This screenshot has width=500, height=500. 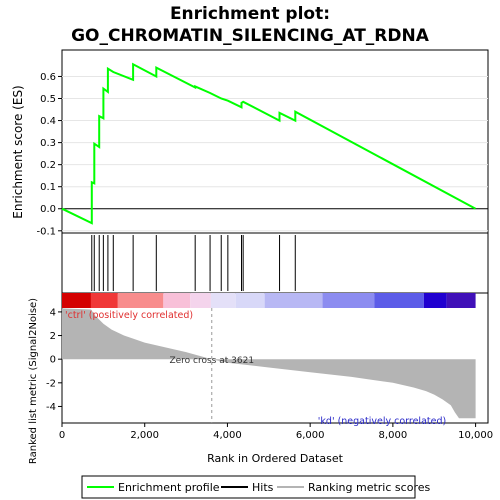 I want to click on es-tick-label: -0.1, so click(x=46, y=231).